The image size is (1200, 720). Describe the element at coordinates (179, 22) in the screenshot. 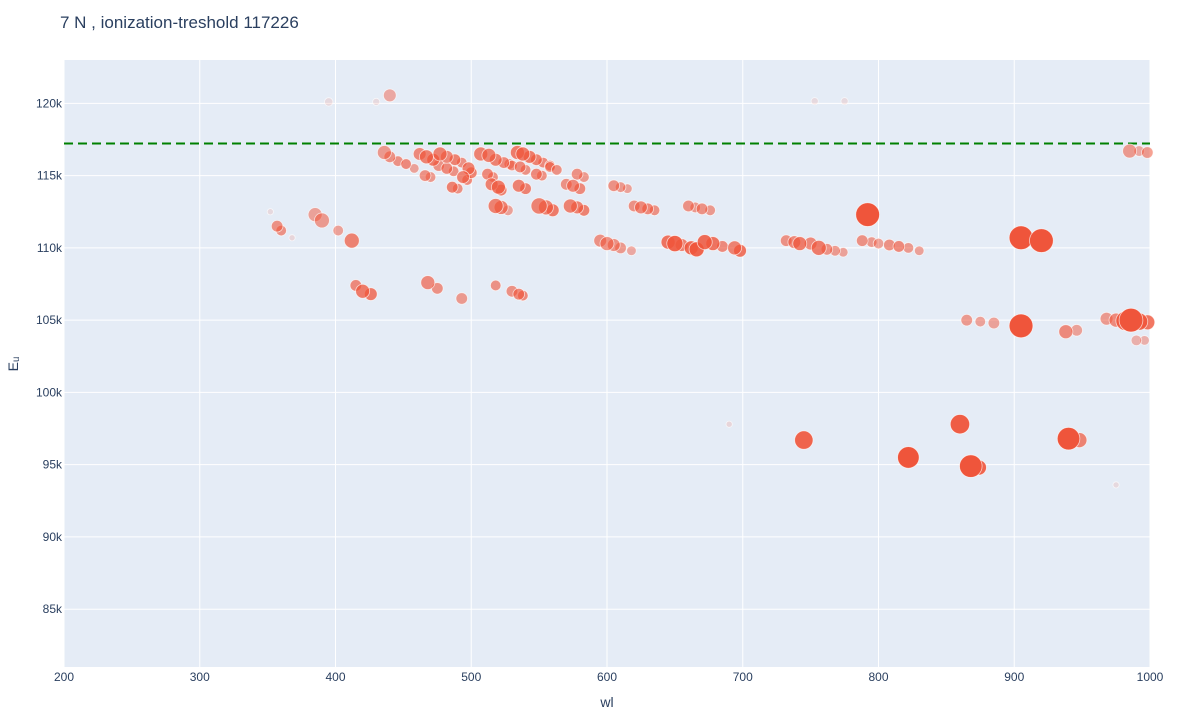

I see `chart-title: 7 N , ionization-treshold 117226` at that location.